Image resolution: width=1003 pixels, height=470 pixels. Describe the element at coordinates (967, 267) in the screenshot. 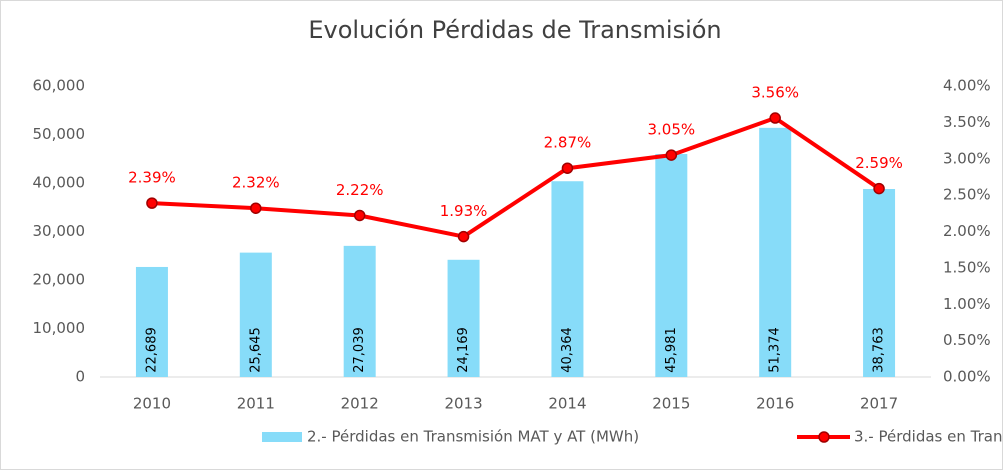

I see `y2-tick-label: 1.50%` at that location.